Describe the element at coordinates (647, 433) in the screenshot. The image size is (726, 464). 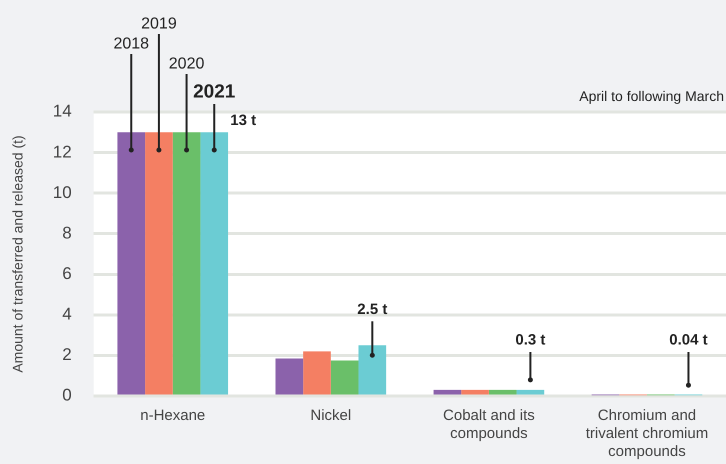
I see `x-tick-label: Chromium and trivalent chromium compounds` at that location.